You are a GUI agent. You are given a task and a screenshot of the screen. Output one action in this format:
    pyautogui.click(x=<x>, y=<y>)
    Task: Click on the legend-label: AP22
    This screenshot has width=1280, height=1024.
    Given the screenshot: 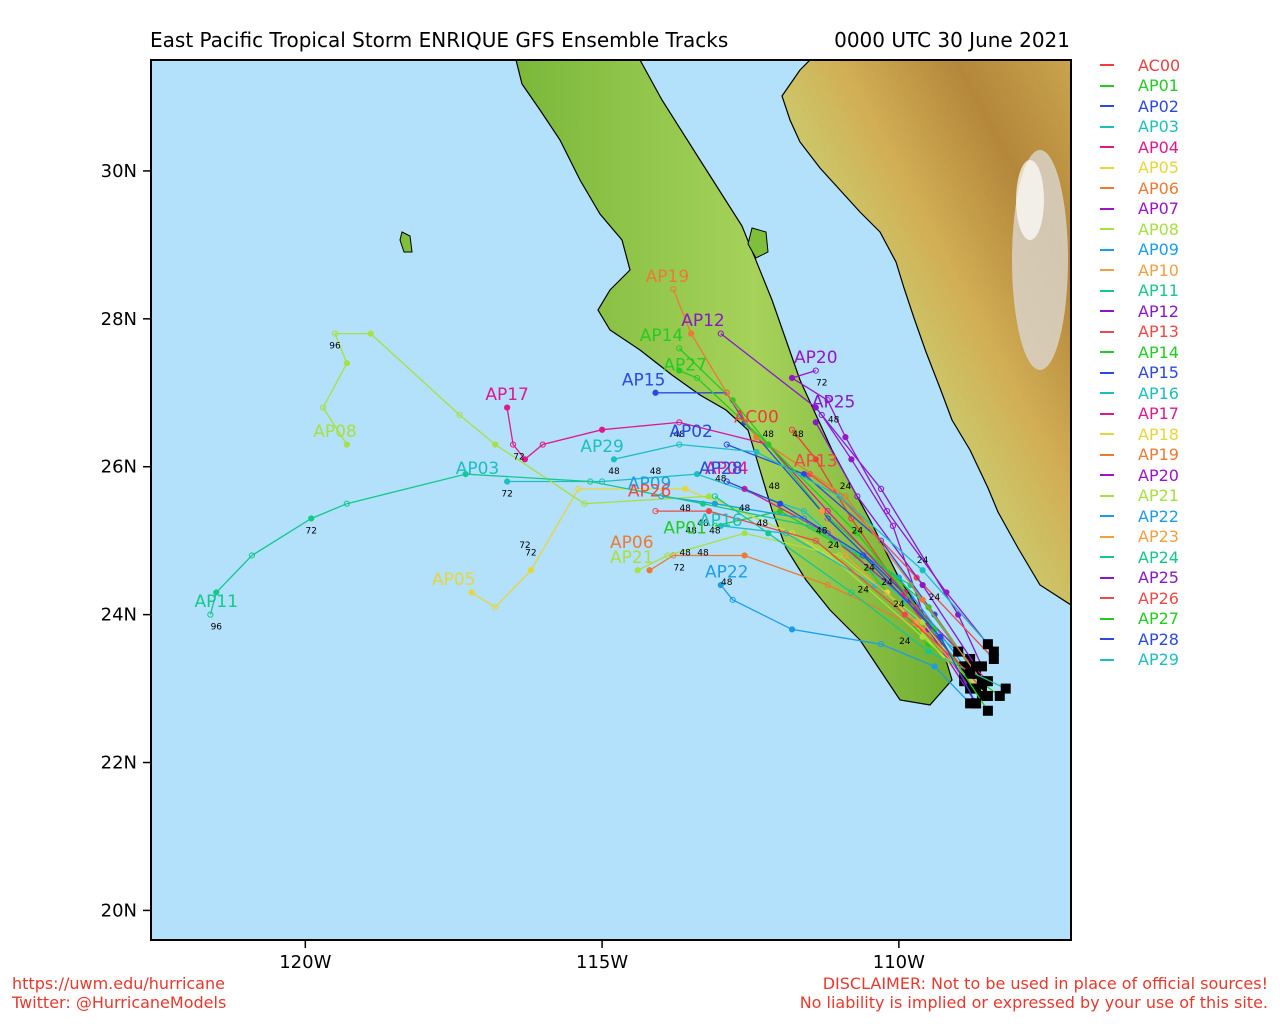 What is the action you would take?
    pyautogui.click(x=1158, y=516)
    